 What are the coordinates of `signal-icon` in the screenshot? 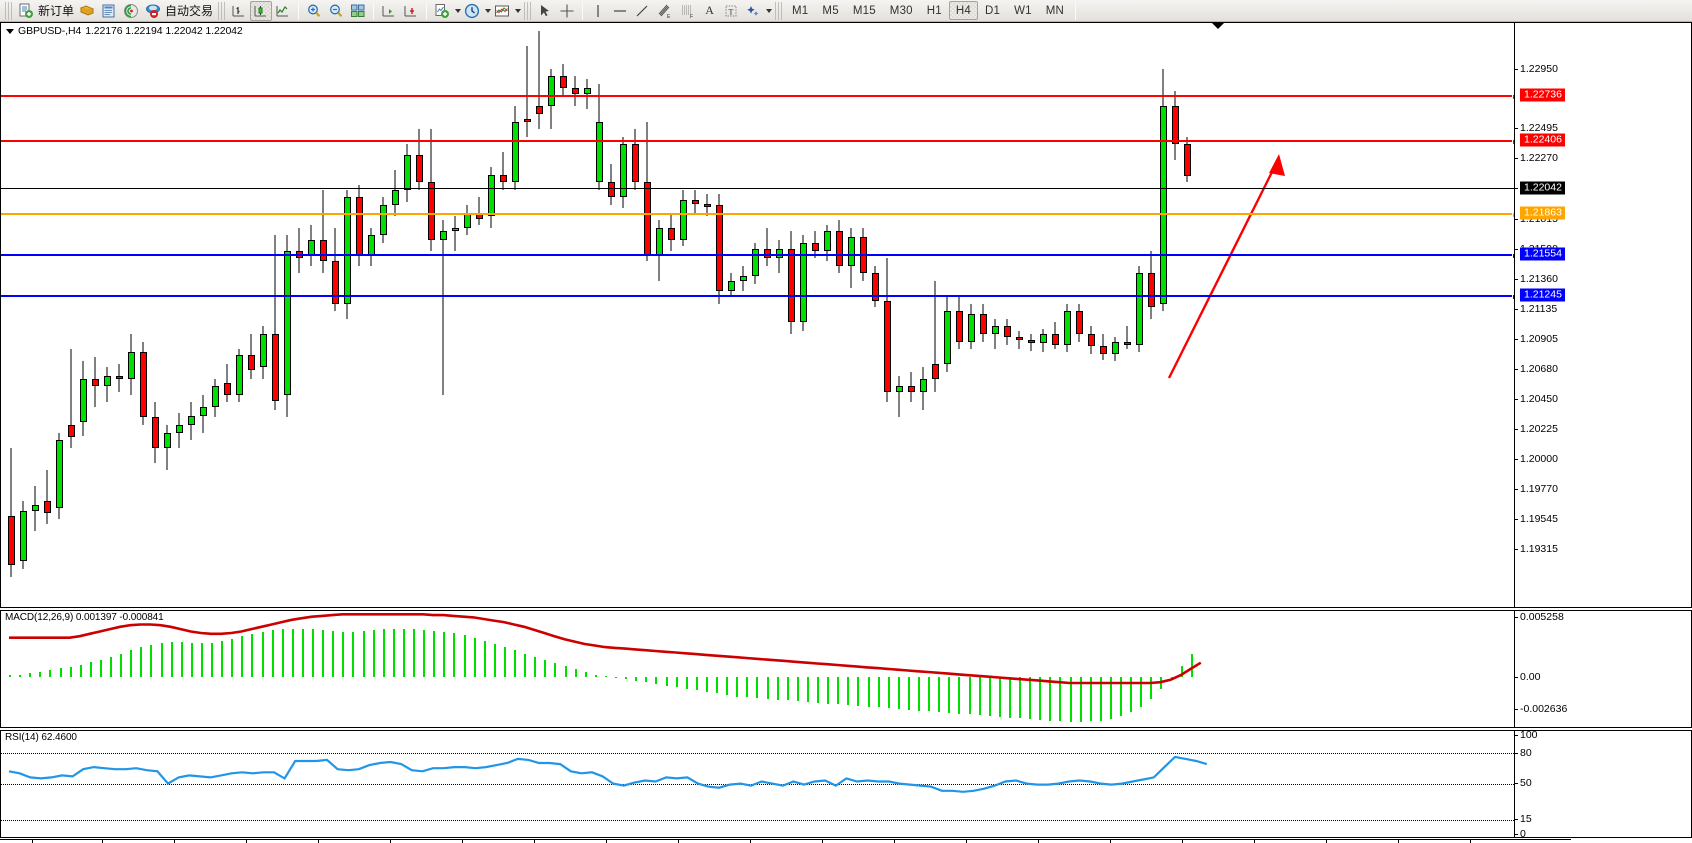 It's located at (131, 11).